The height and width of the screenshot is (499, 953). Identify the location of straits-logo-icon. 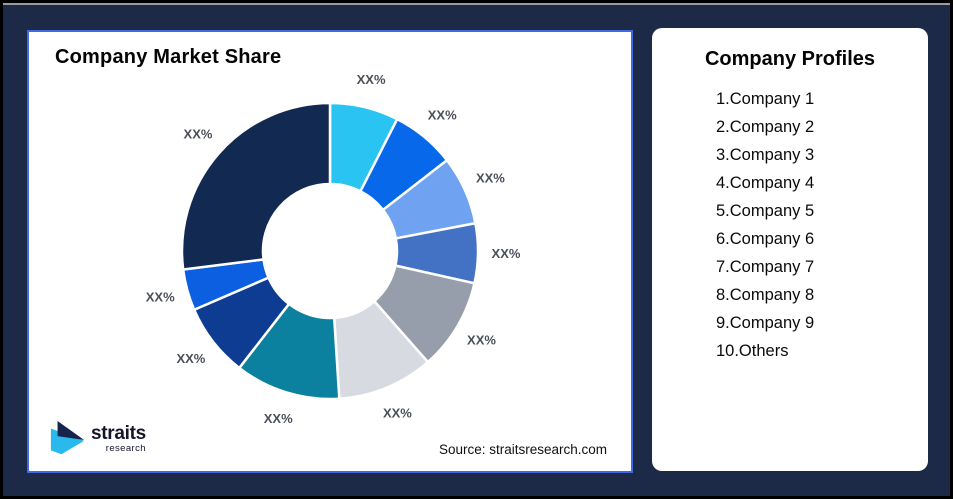
(67, 437).